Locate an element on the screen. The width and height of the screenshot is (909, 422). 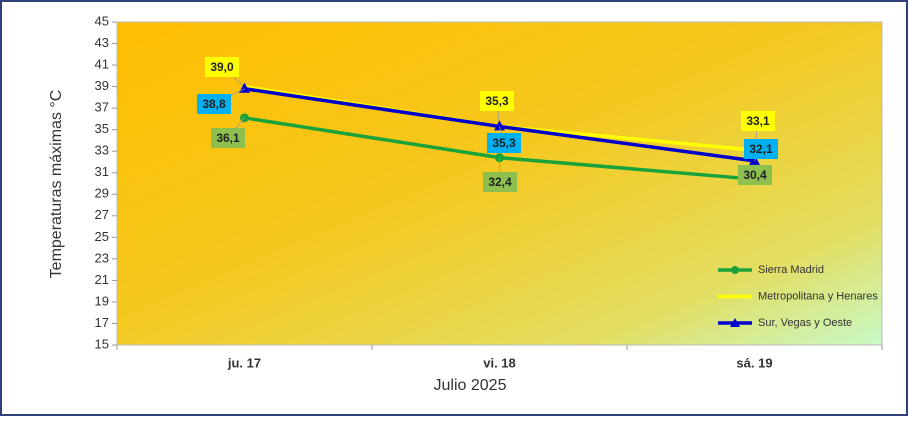
y-tick-label: 17 is located at coordinates (102, 322).